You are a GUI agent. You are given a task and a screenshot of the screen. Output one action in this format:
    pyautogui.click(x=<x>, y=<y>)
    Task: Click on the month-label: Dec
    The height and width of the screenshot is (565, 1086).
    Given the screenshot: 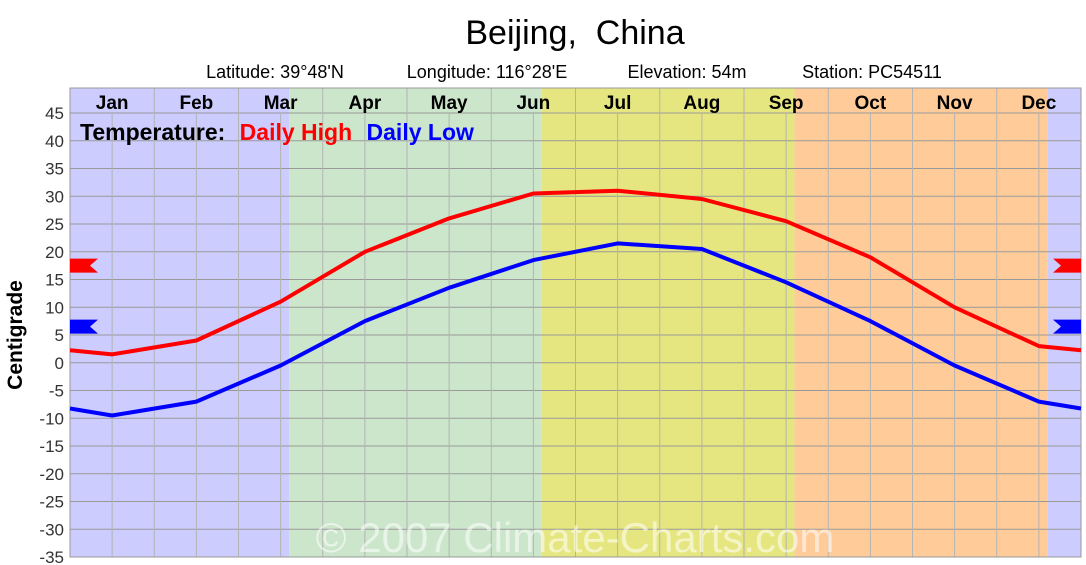 What is the action you would take?
    pyautogui.click(x=1038, y=103)
    